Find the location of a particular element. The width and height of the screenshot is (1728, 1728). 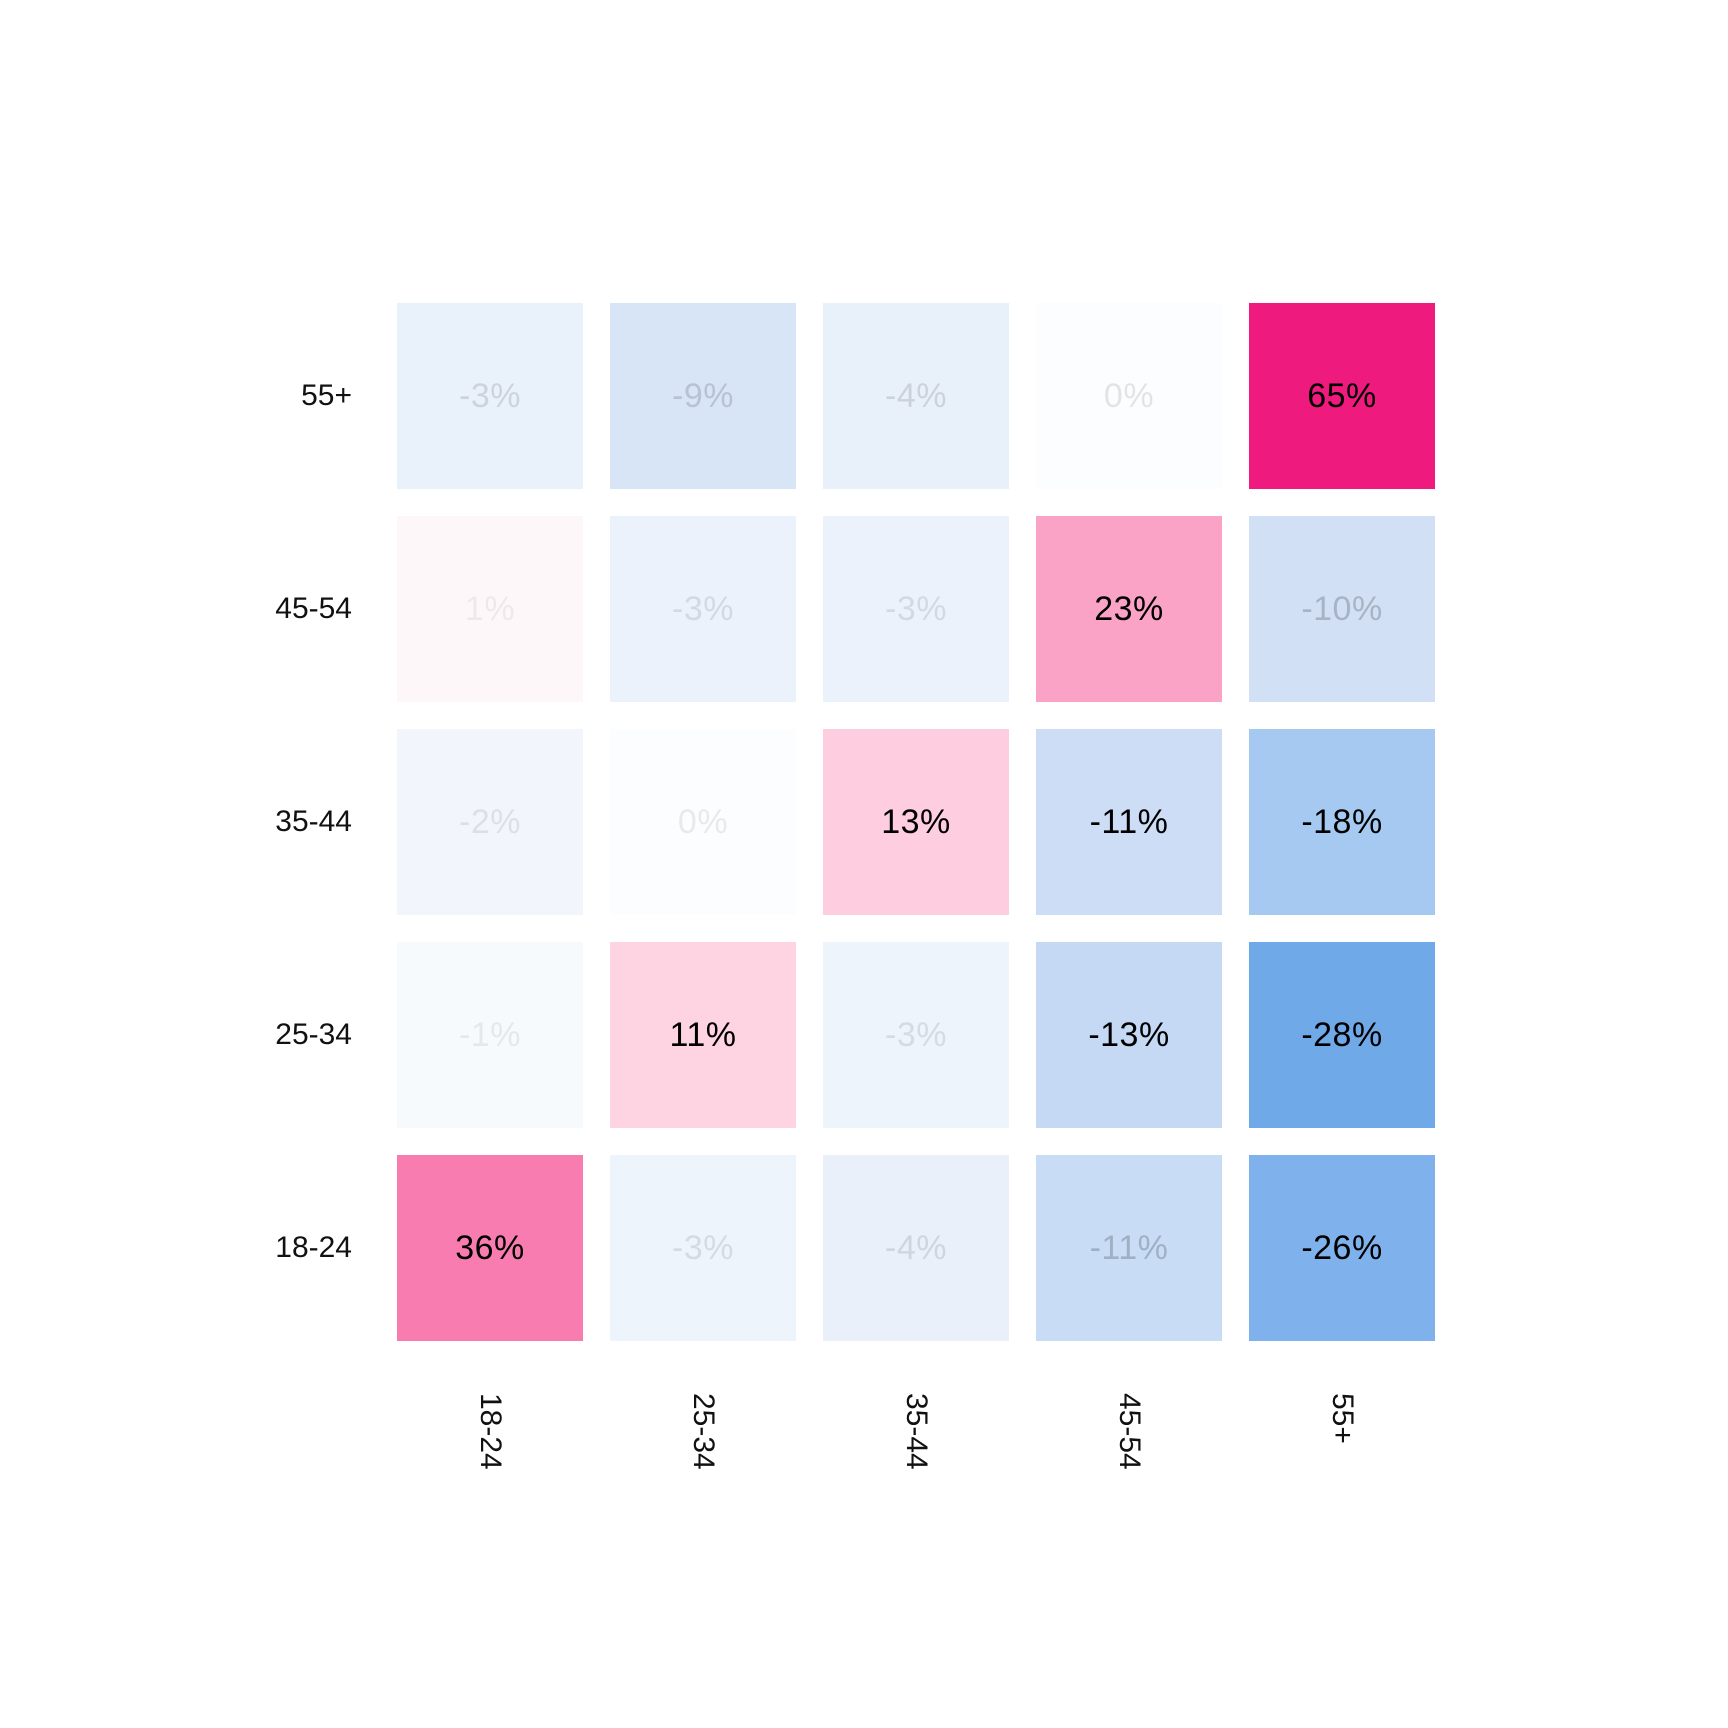

heatmap-cell: 65% is located at coordinates (1342, 396).